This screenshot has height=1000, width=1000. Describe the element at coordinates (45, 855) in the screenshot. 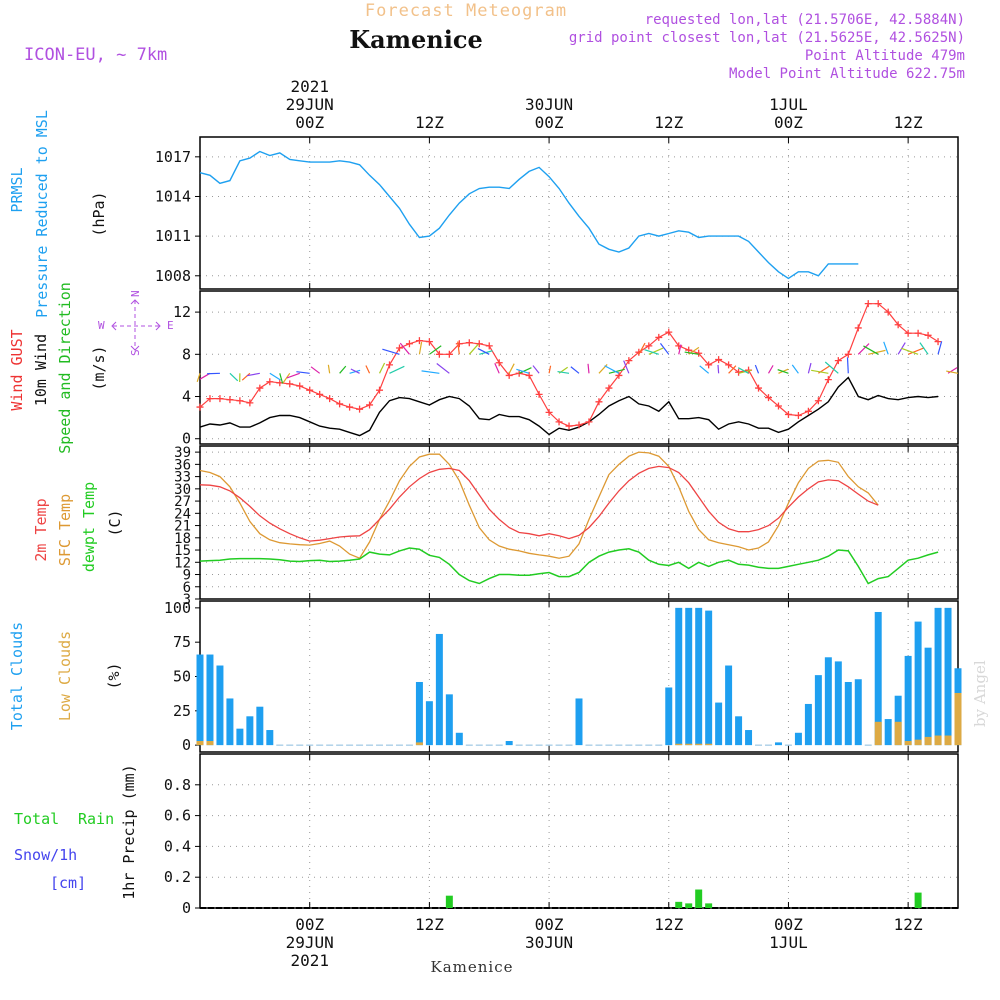

I see `snow-label: Snow/1h` at that location.